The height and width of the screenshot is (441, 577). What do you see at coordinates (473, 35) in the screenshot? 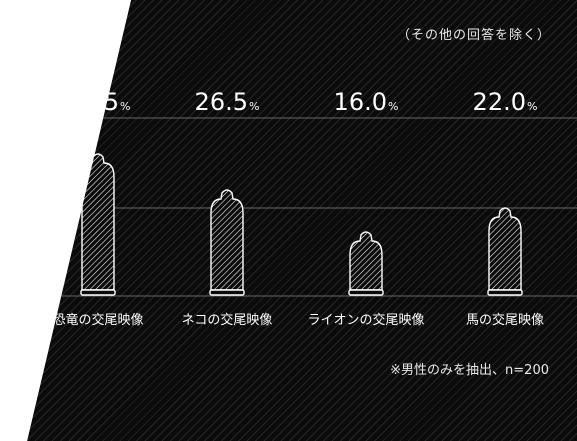
I see `exclusion-note: （その他の回答を除く）` at bounding box center [473, 35].